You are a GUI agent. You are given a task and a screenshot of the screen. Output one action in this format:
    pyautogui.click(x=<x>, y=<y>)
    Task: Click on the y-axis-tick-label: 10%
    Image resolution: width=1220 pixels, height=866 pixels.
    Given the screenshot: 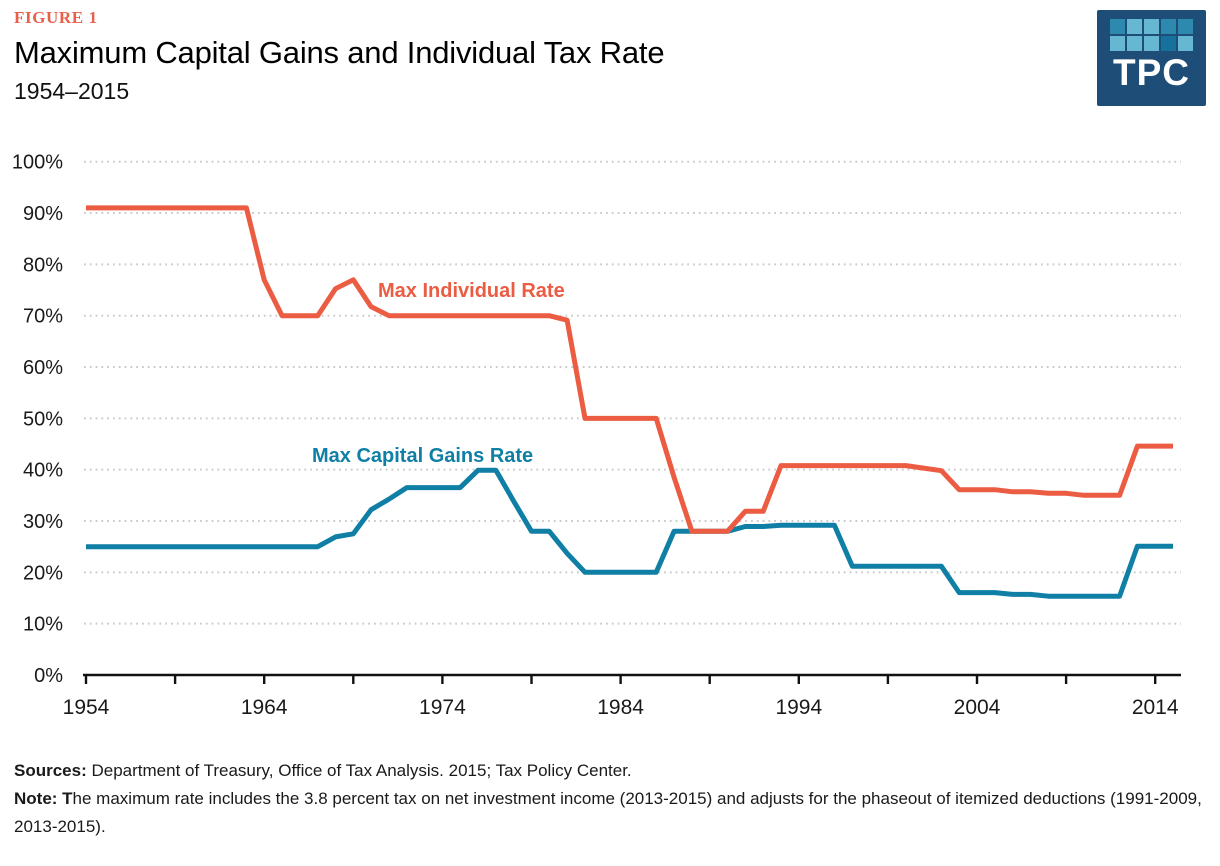 What is the action you would take?
    pyautogui.click(x=43, y=625)
    